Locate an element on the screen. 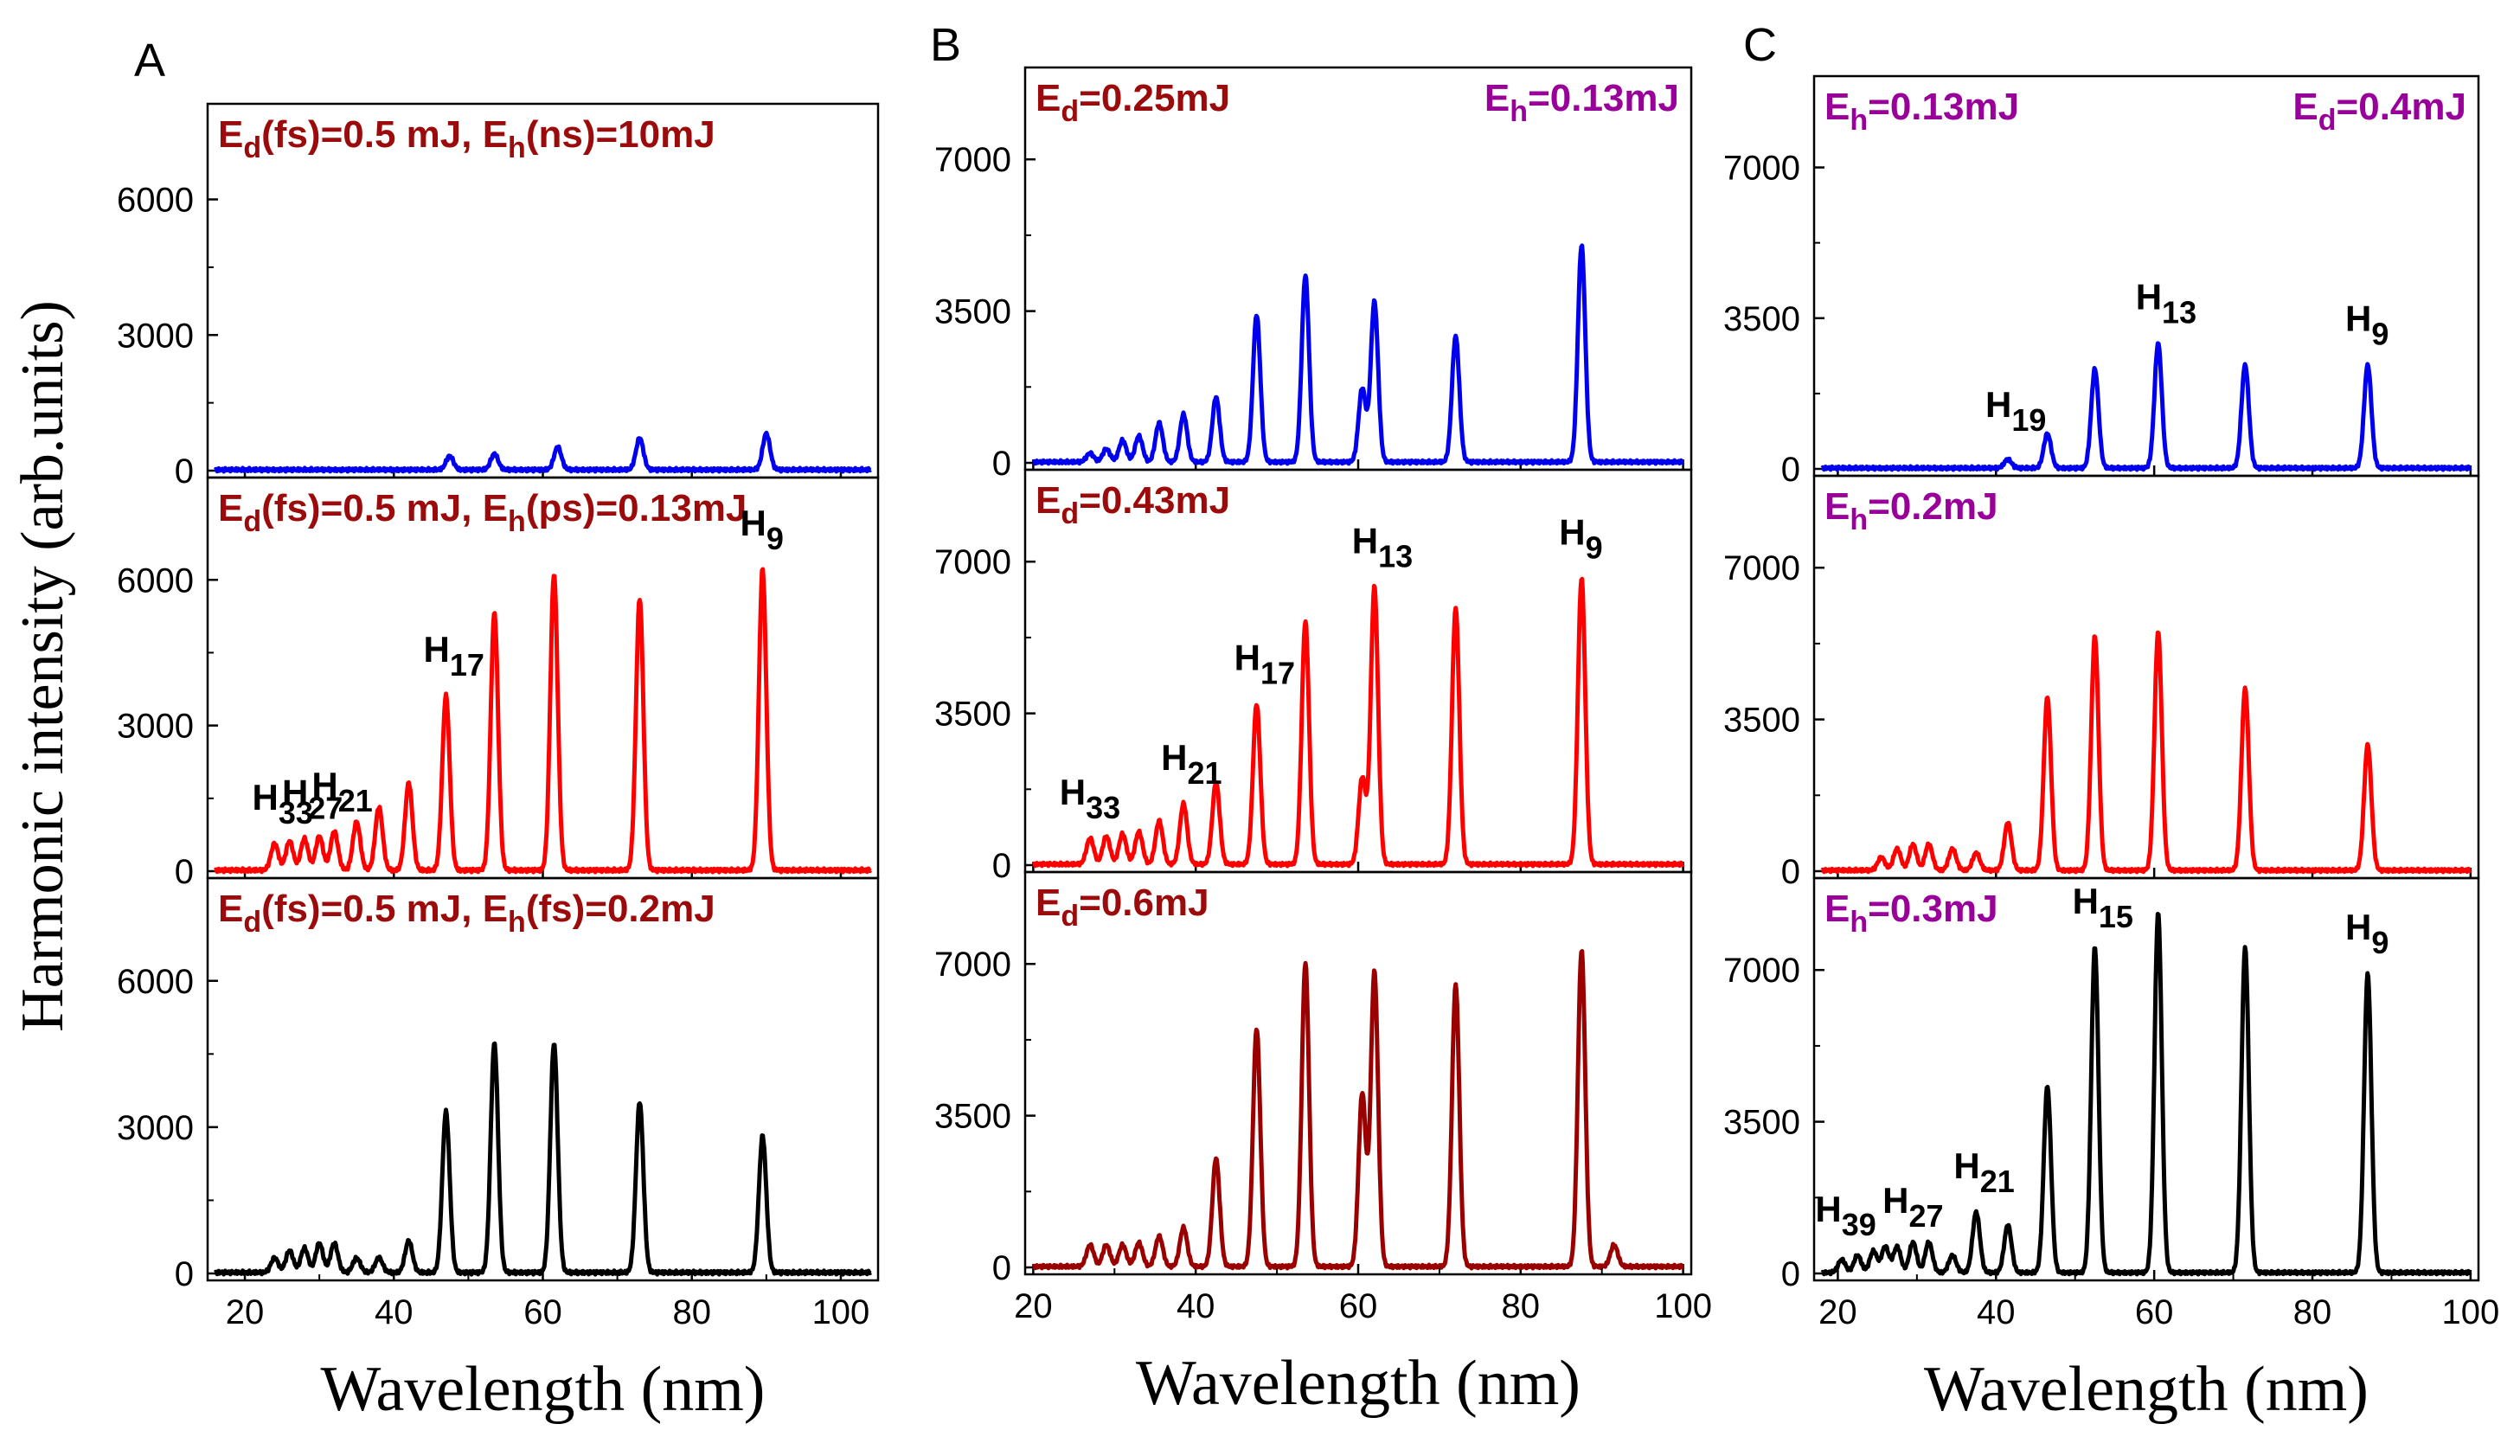 Image resolution: width=2520 pixels, height=1456 pixels. harmonic-label: H15 is located at coordinates (2103, 907).